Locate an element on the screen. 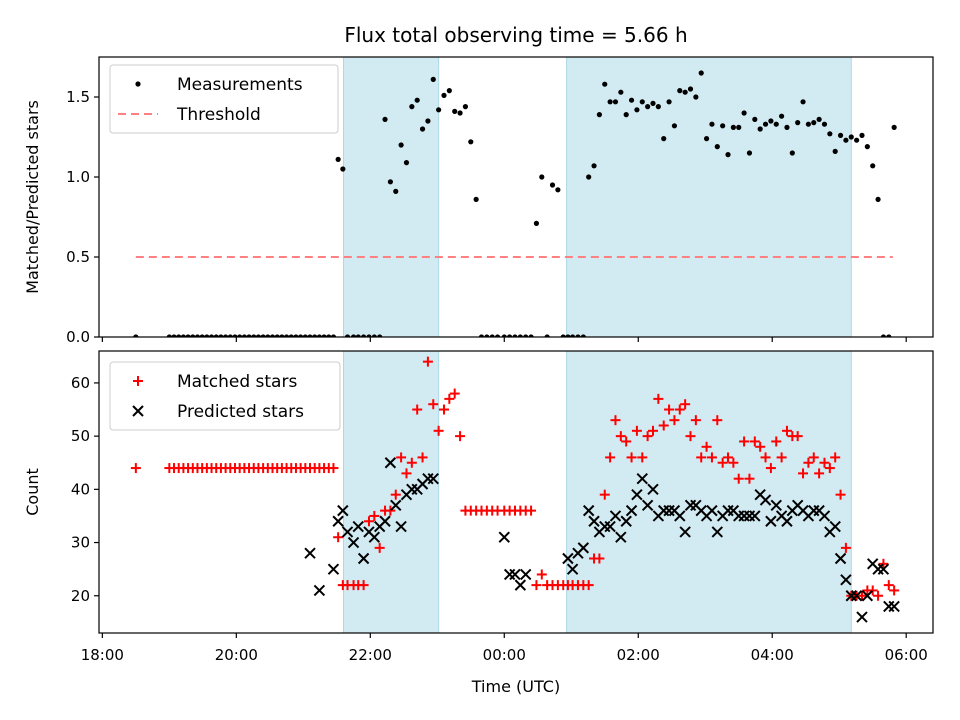 Image resolution: width=960 pixels, height=720 pixels. y-tick-label-top-1: 0.5 is located at coordinates (78, 257).